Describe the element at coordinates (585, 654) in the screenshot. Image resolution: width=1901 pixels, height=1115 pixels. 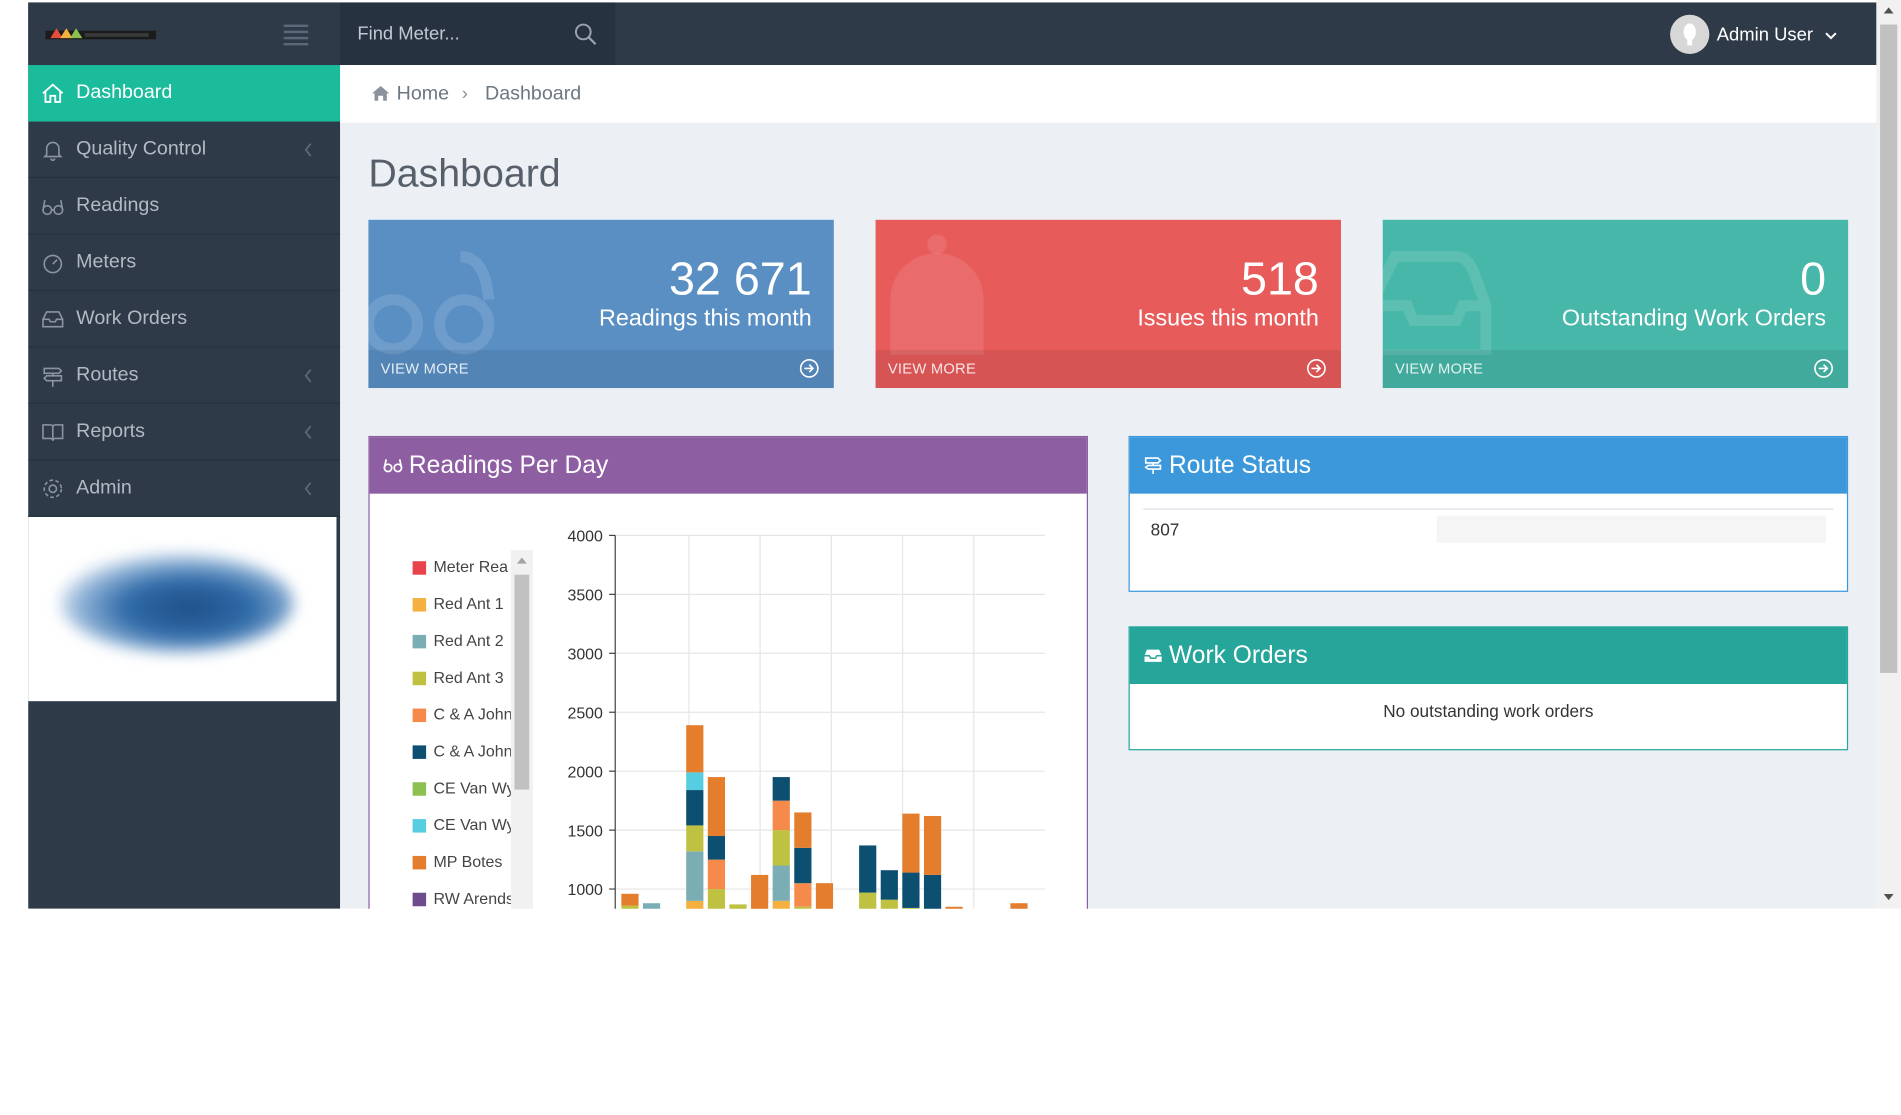
I see `y-tick-label: 3000` at that location.